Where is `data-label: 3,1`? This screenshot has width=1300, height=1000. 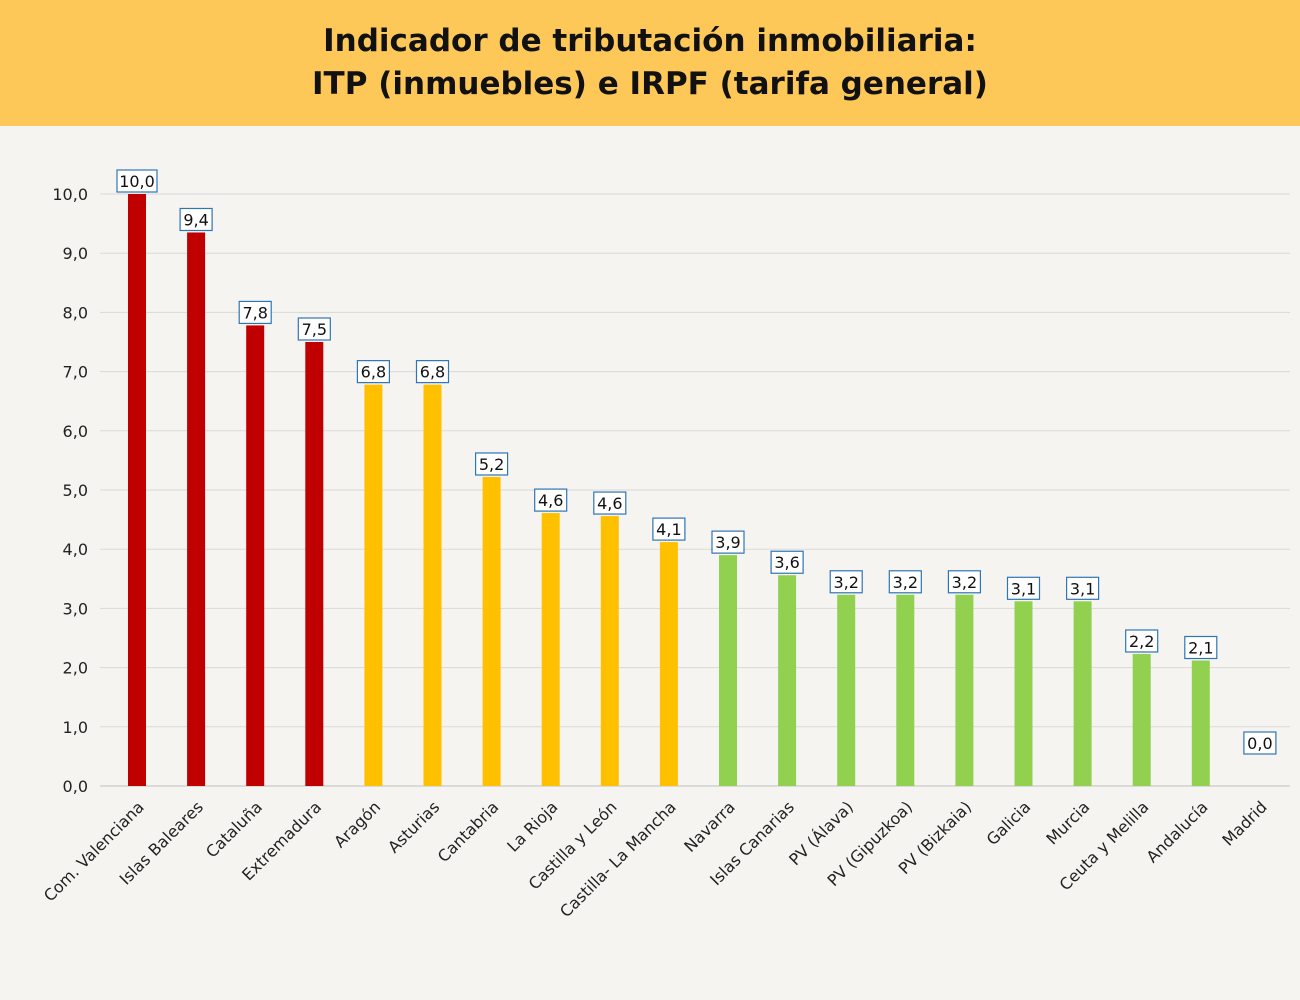 data-label: 3,1 is located at coordinates (1023, 588).